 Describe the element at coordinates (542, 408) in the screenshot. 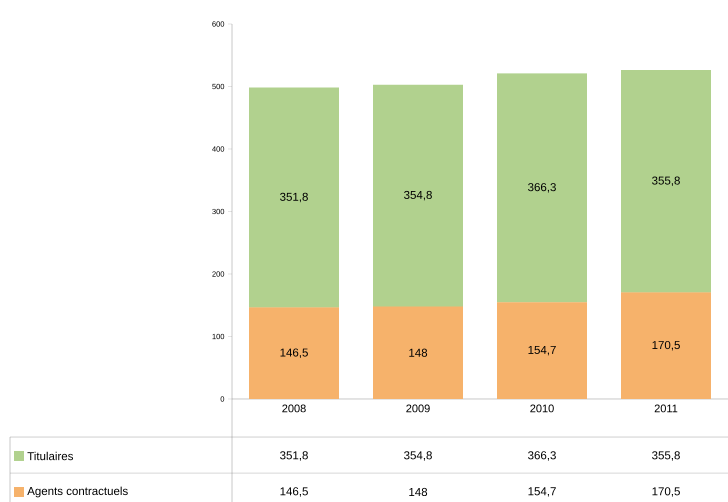

I see `x-tick-label: 2010` at that location.